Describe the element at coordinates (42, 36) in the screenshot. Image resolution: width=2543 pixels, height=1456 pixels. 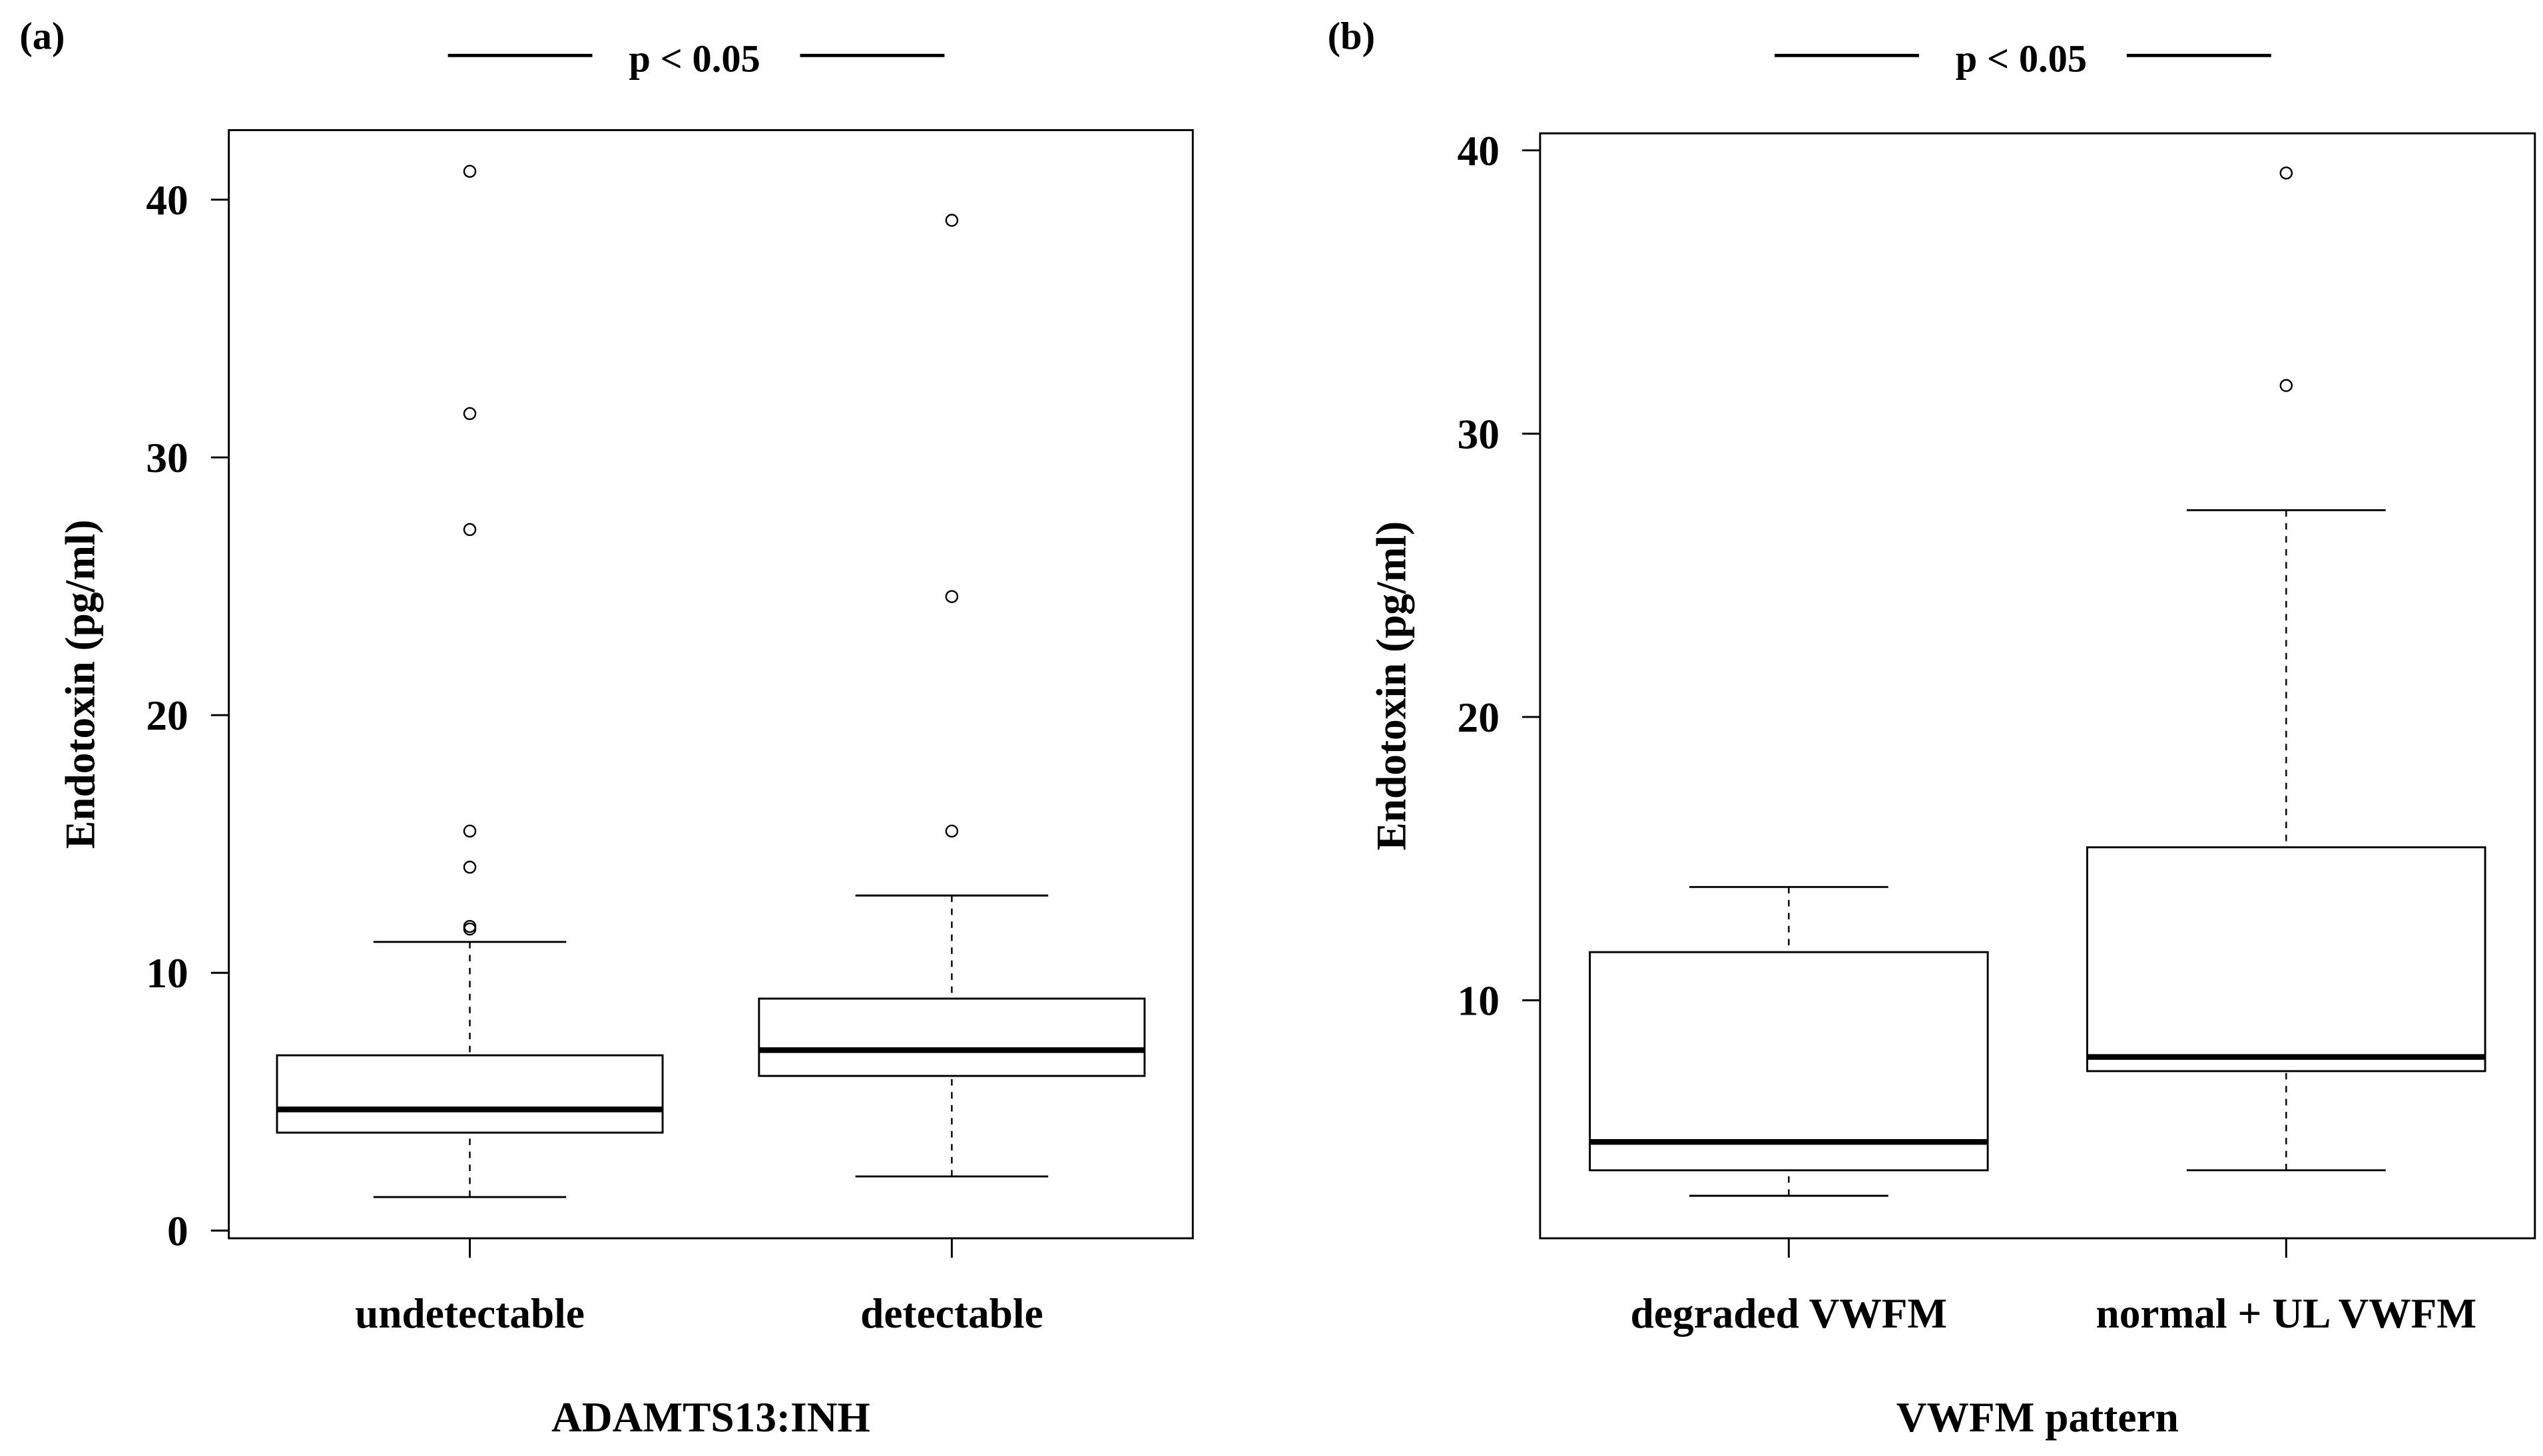
I see `panel-label: (a)` at that location.